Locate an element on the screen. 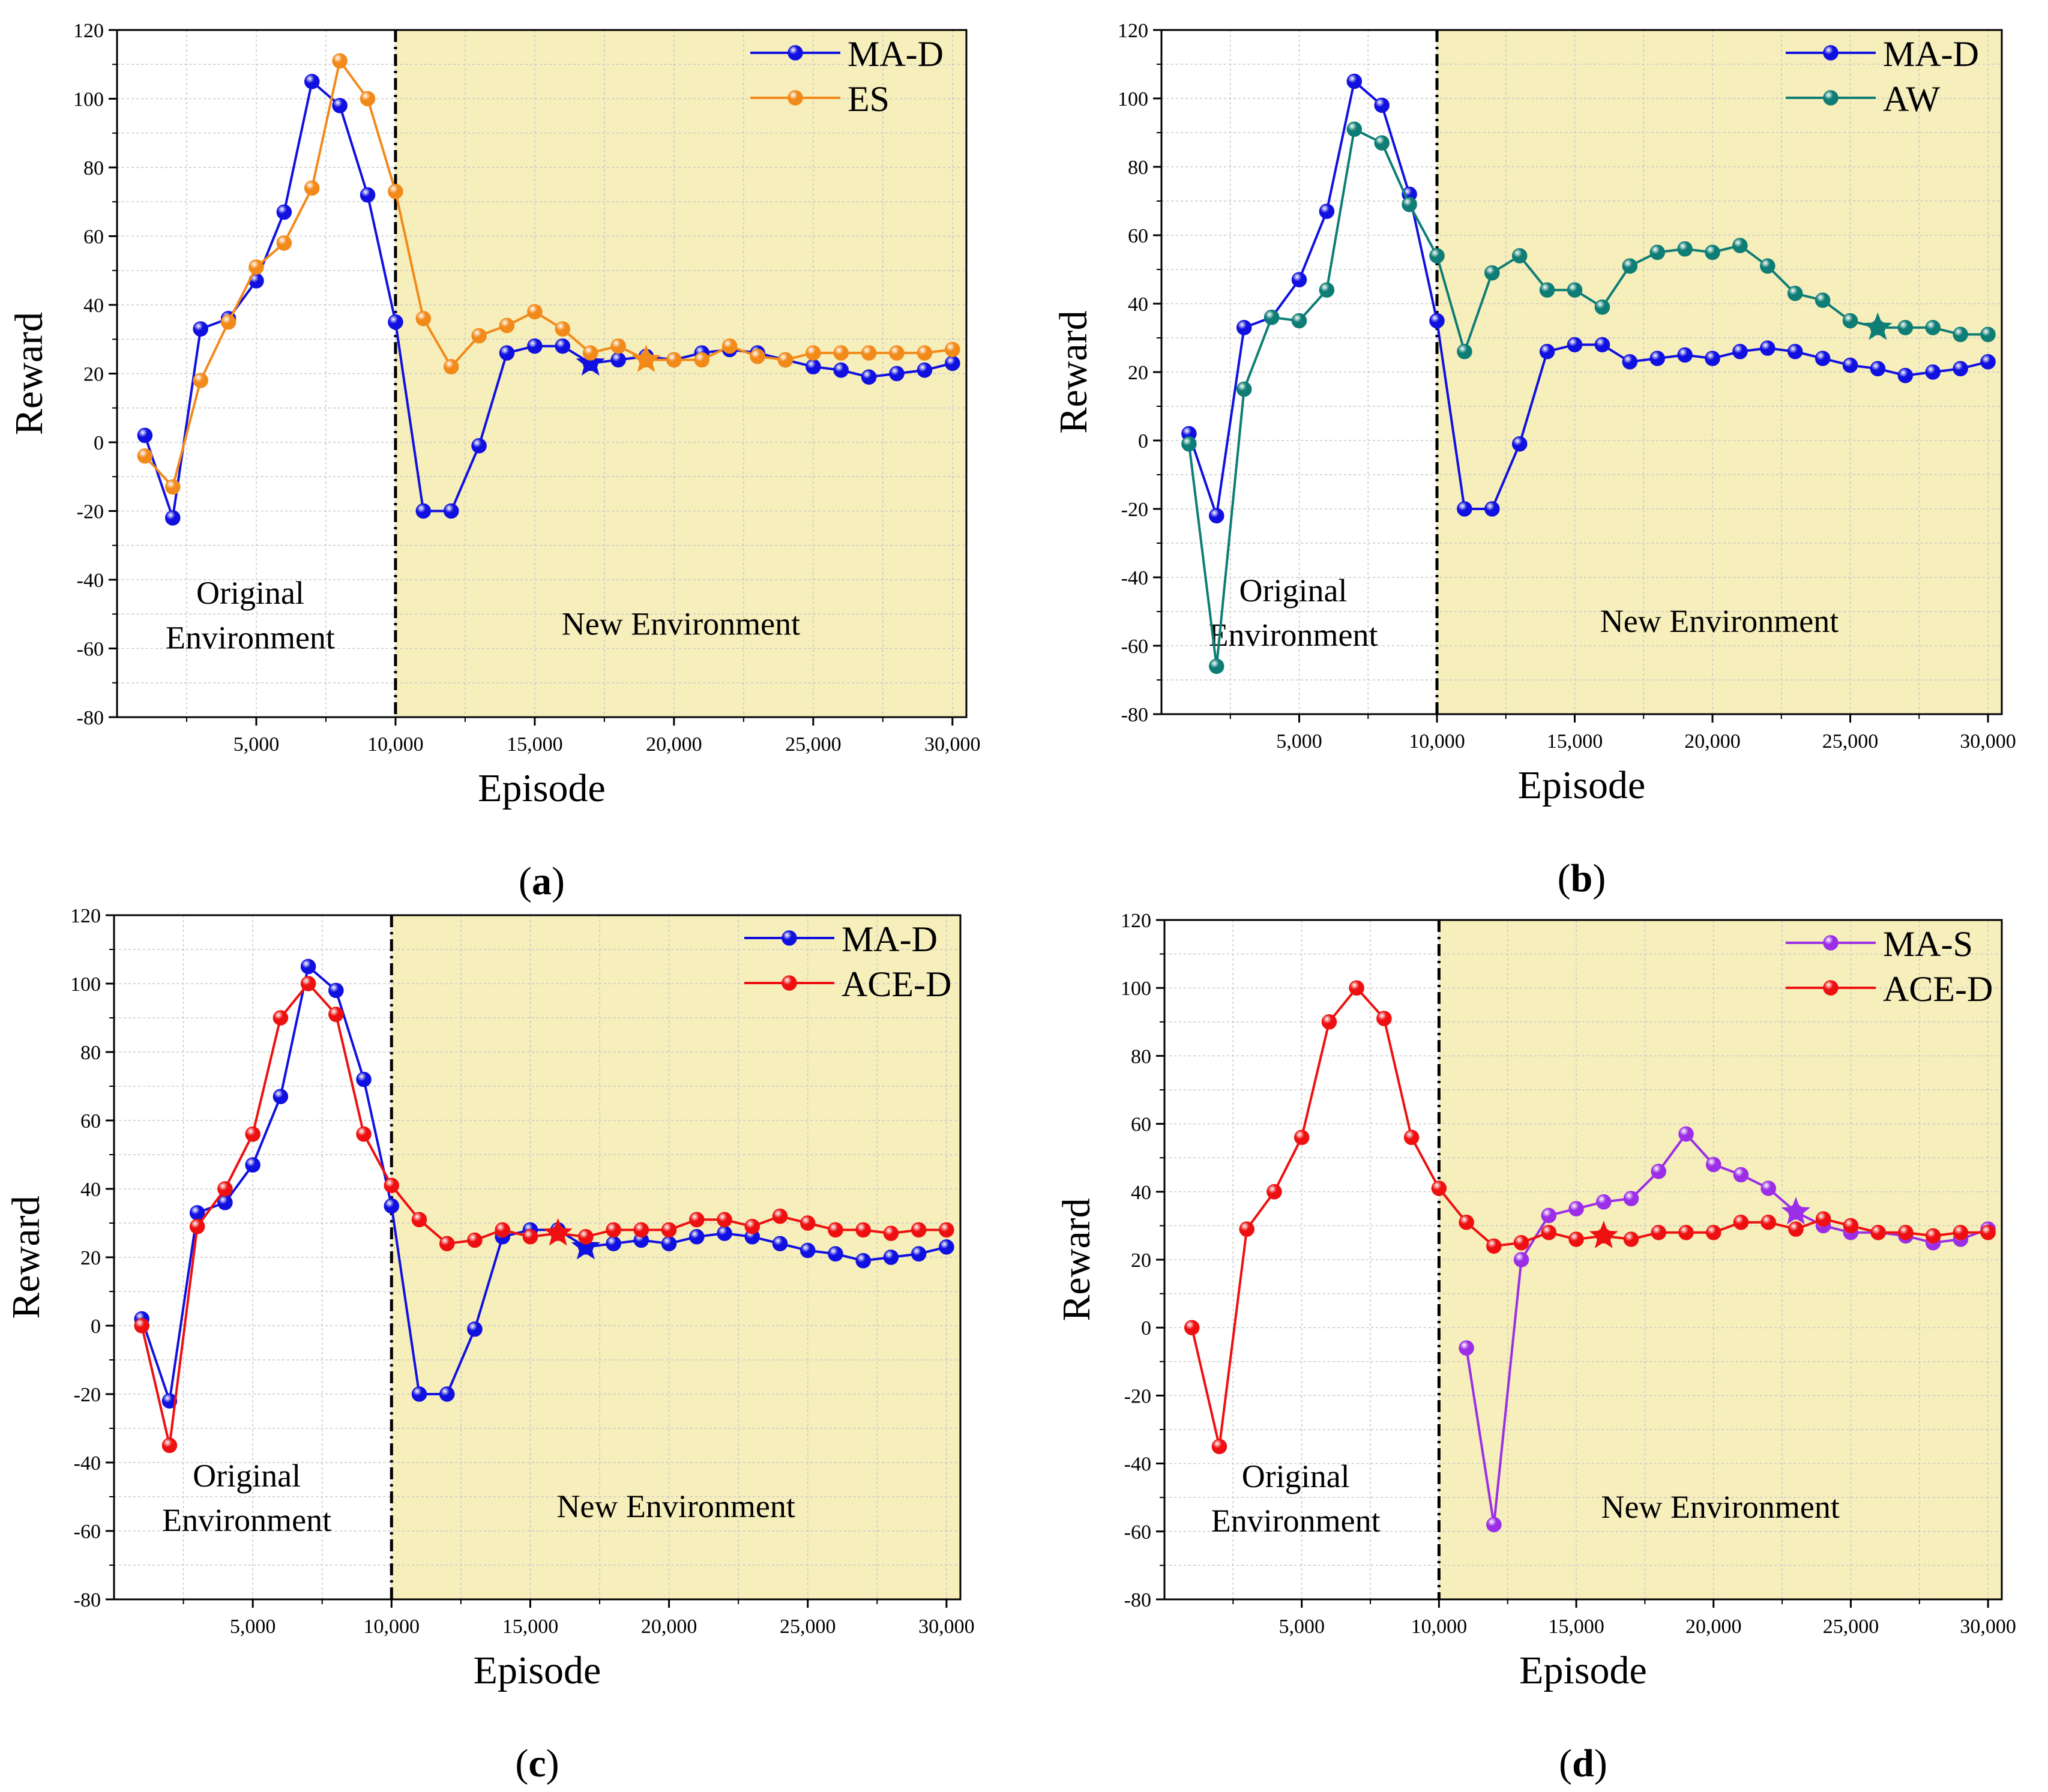 Image resolution: width=2048 pixels, height=1792 pixels. series-aw is located at coordinates (1588, 397).